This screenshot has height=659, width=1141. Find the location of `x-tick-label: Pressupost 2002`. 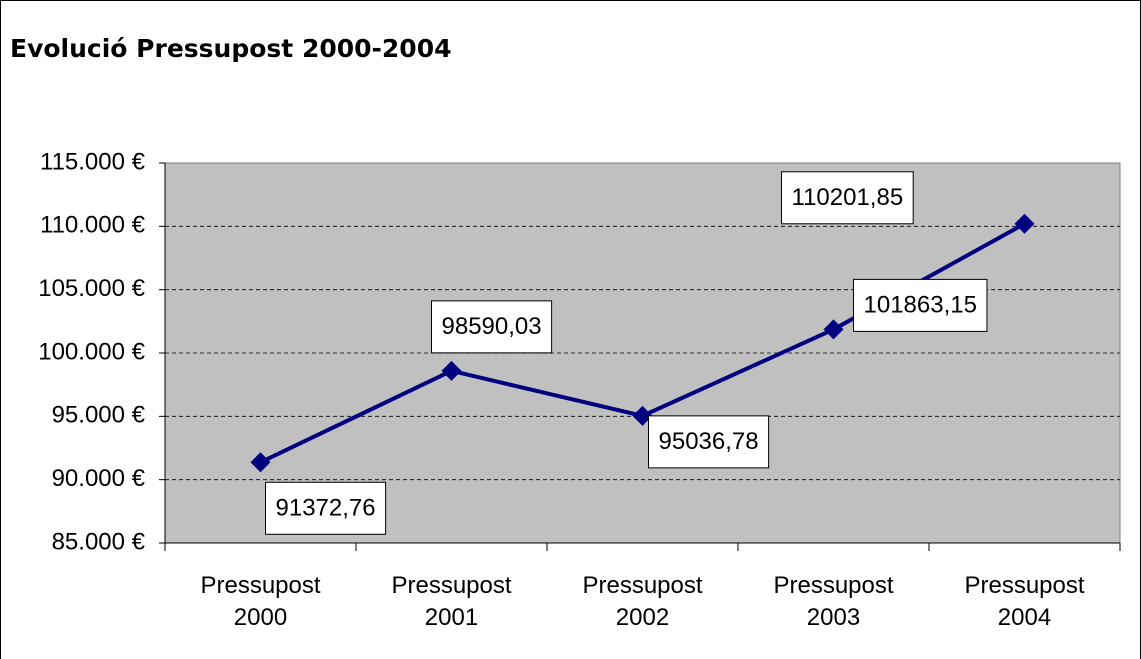

x-tick-label: Pressupost 2002 is located at coordinates (642, 601).